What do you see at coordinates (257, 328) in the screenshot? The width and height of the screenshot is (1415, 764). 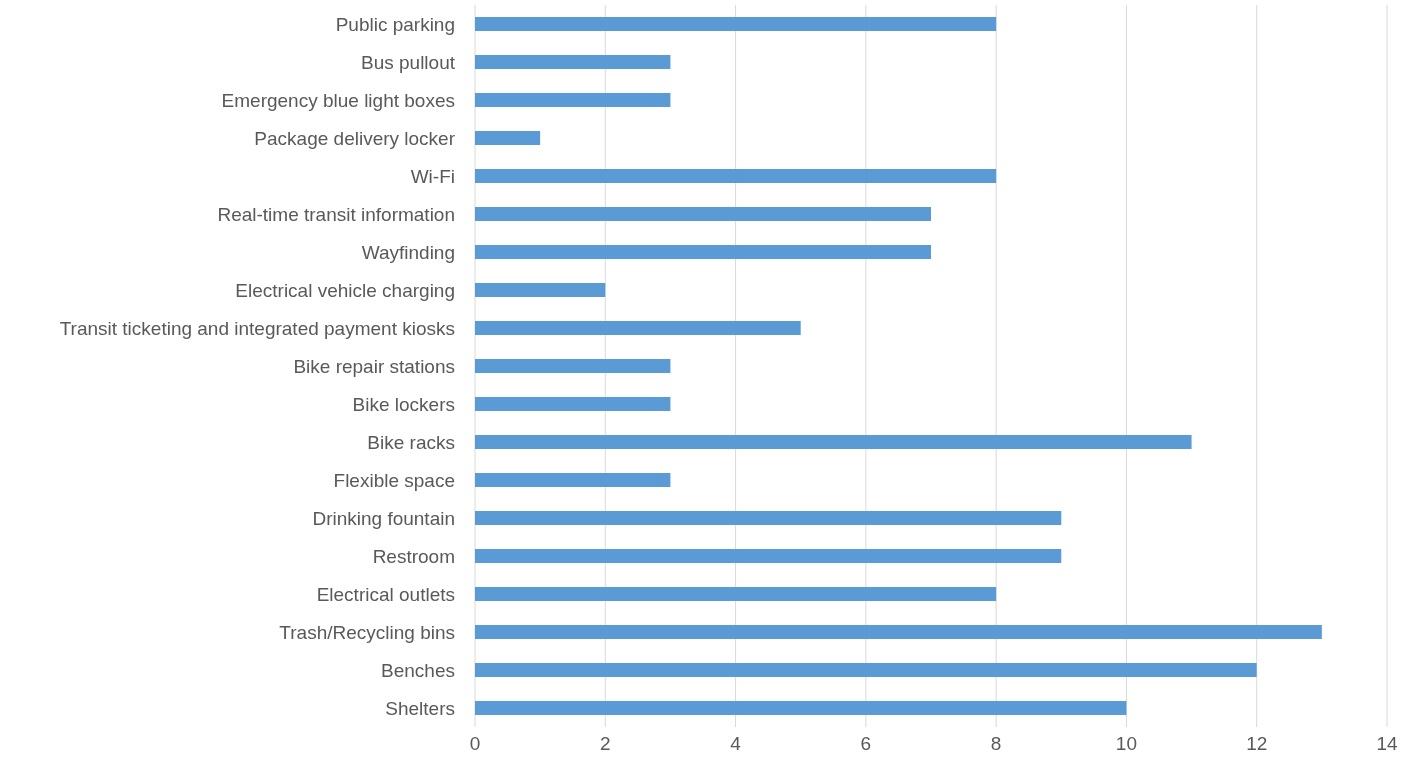 I see `y-tick-label: Transit ticketing and integrated payment kiosks` at bounding box center [257, 328].